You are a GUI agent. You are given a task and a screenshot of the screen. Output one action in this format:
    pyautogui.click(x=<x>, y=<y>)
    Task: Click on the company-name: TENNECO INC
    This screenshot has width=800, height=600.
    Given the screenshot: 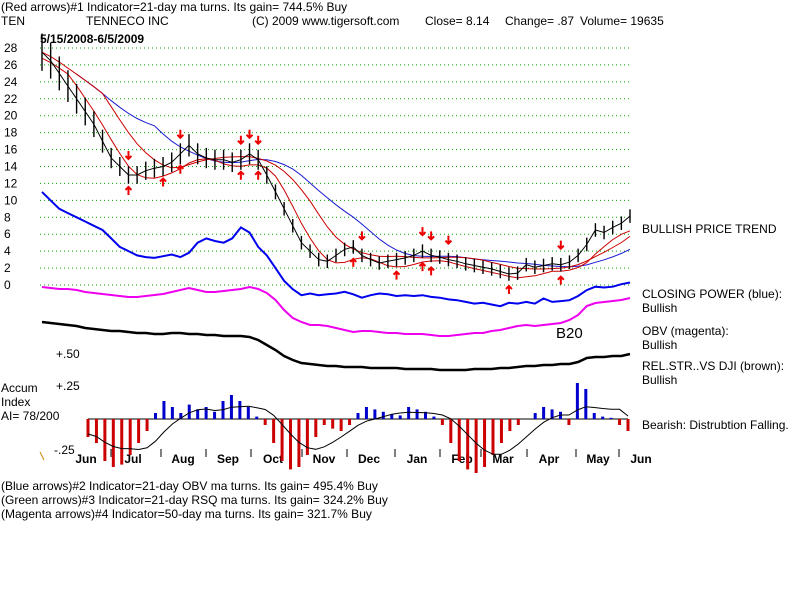 What is the action you would take?
    pyautogui.click(x=127, y=21)
    